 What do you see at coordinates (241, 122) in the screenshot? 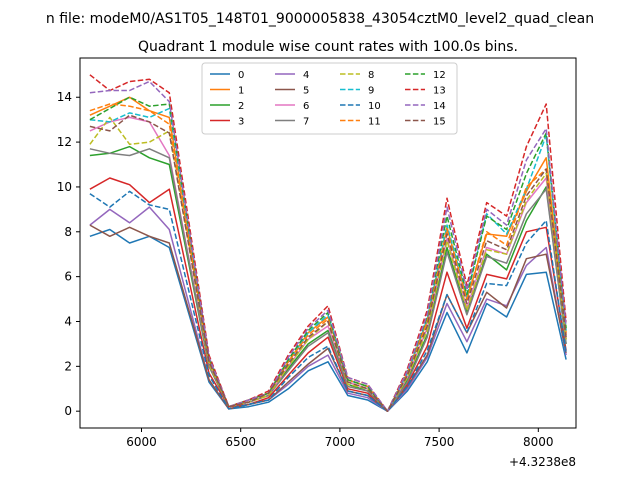
I see `legend-label-3: 3` at bounding box center [241, 122].